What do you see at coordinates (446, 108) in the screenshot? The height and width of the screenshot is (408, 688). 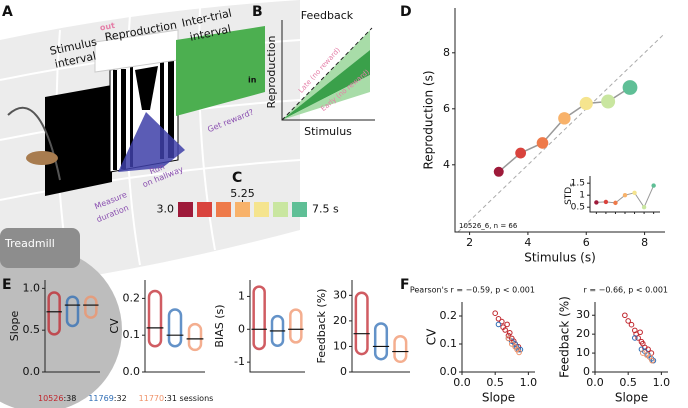 I see `y-tick-label: 6` at bounding box center [446, 108].